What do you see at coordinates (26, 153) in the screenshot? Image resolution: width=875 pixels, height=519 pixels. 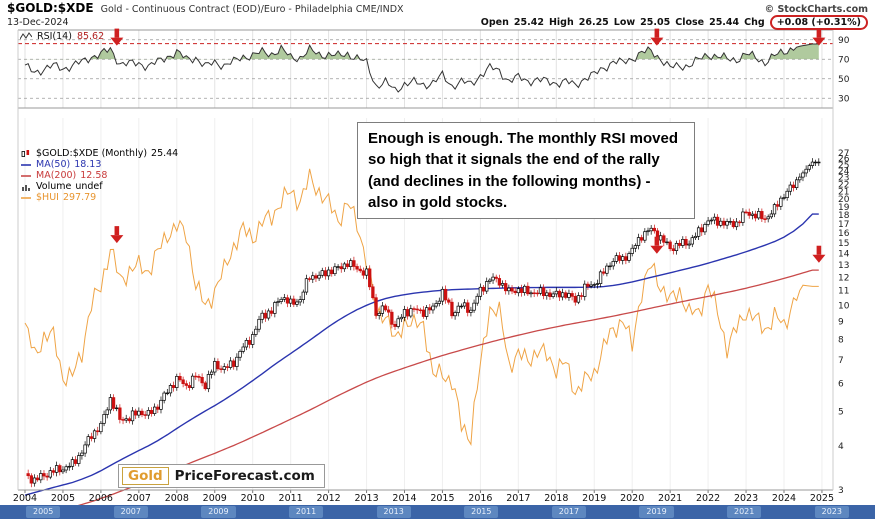 I see `candlestick-icon` at bounding box center [26, 153].